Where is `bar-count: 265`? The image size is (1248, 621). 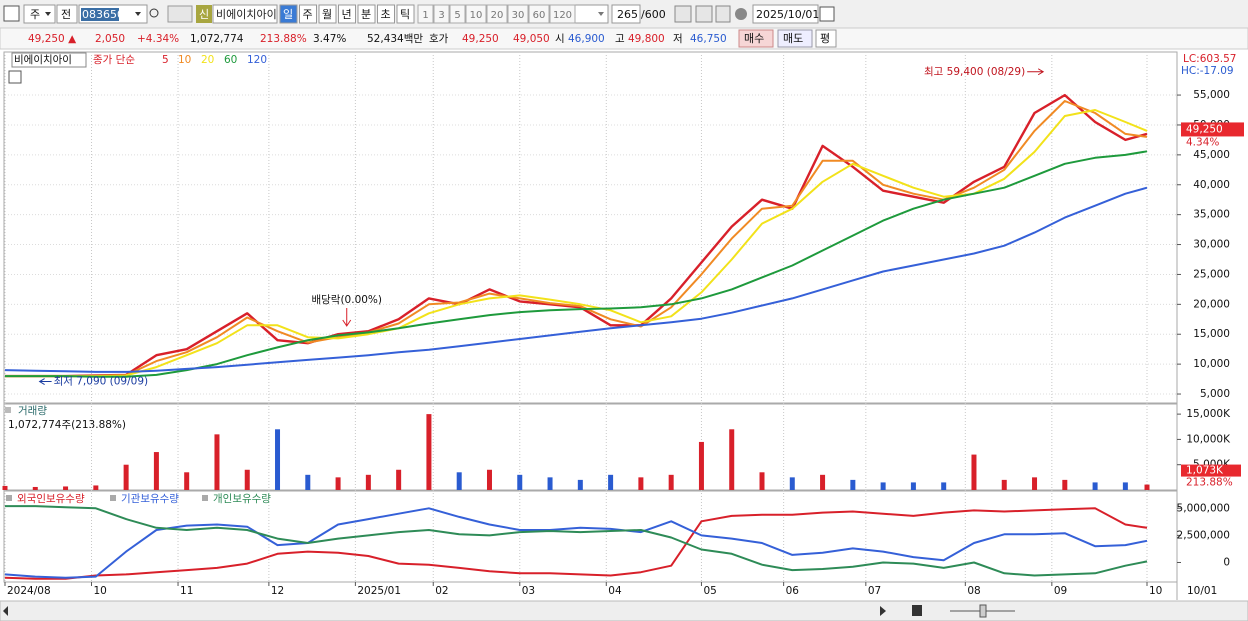 bar-count: 265 is located at coordinates (627, 14).